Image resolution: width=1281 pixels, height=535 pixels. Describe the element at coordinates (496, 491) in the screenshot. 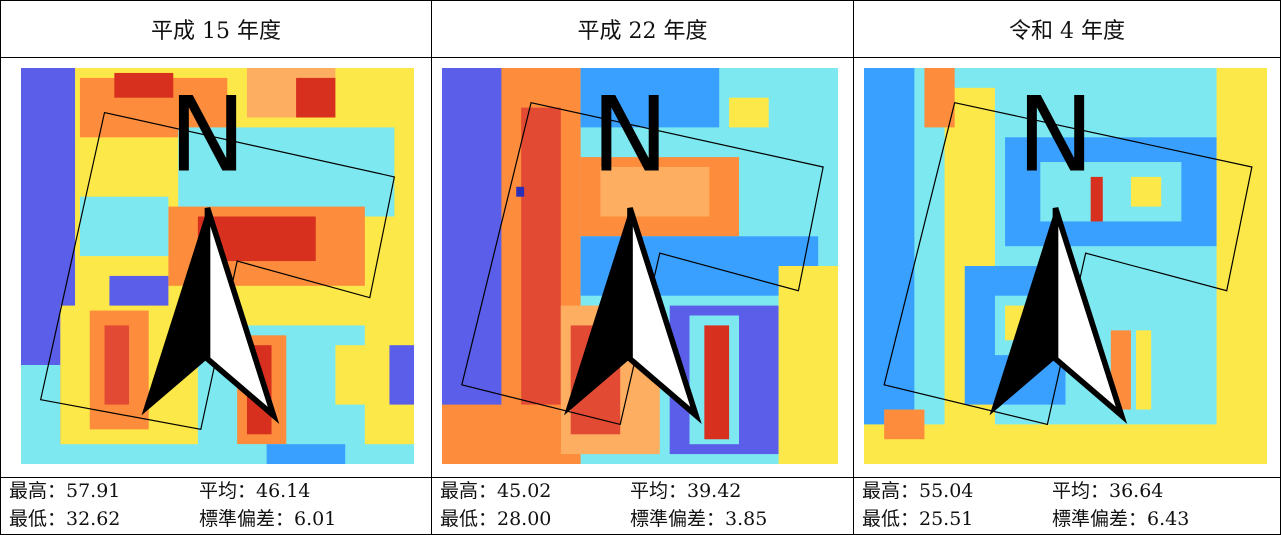

I see `stat-max: 最高：45.02` at that location.